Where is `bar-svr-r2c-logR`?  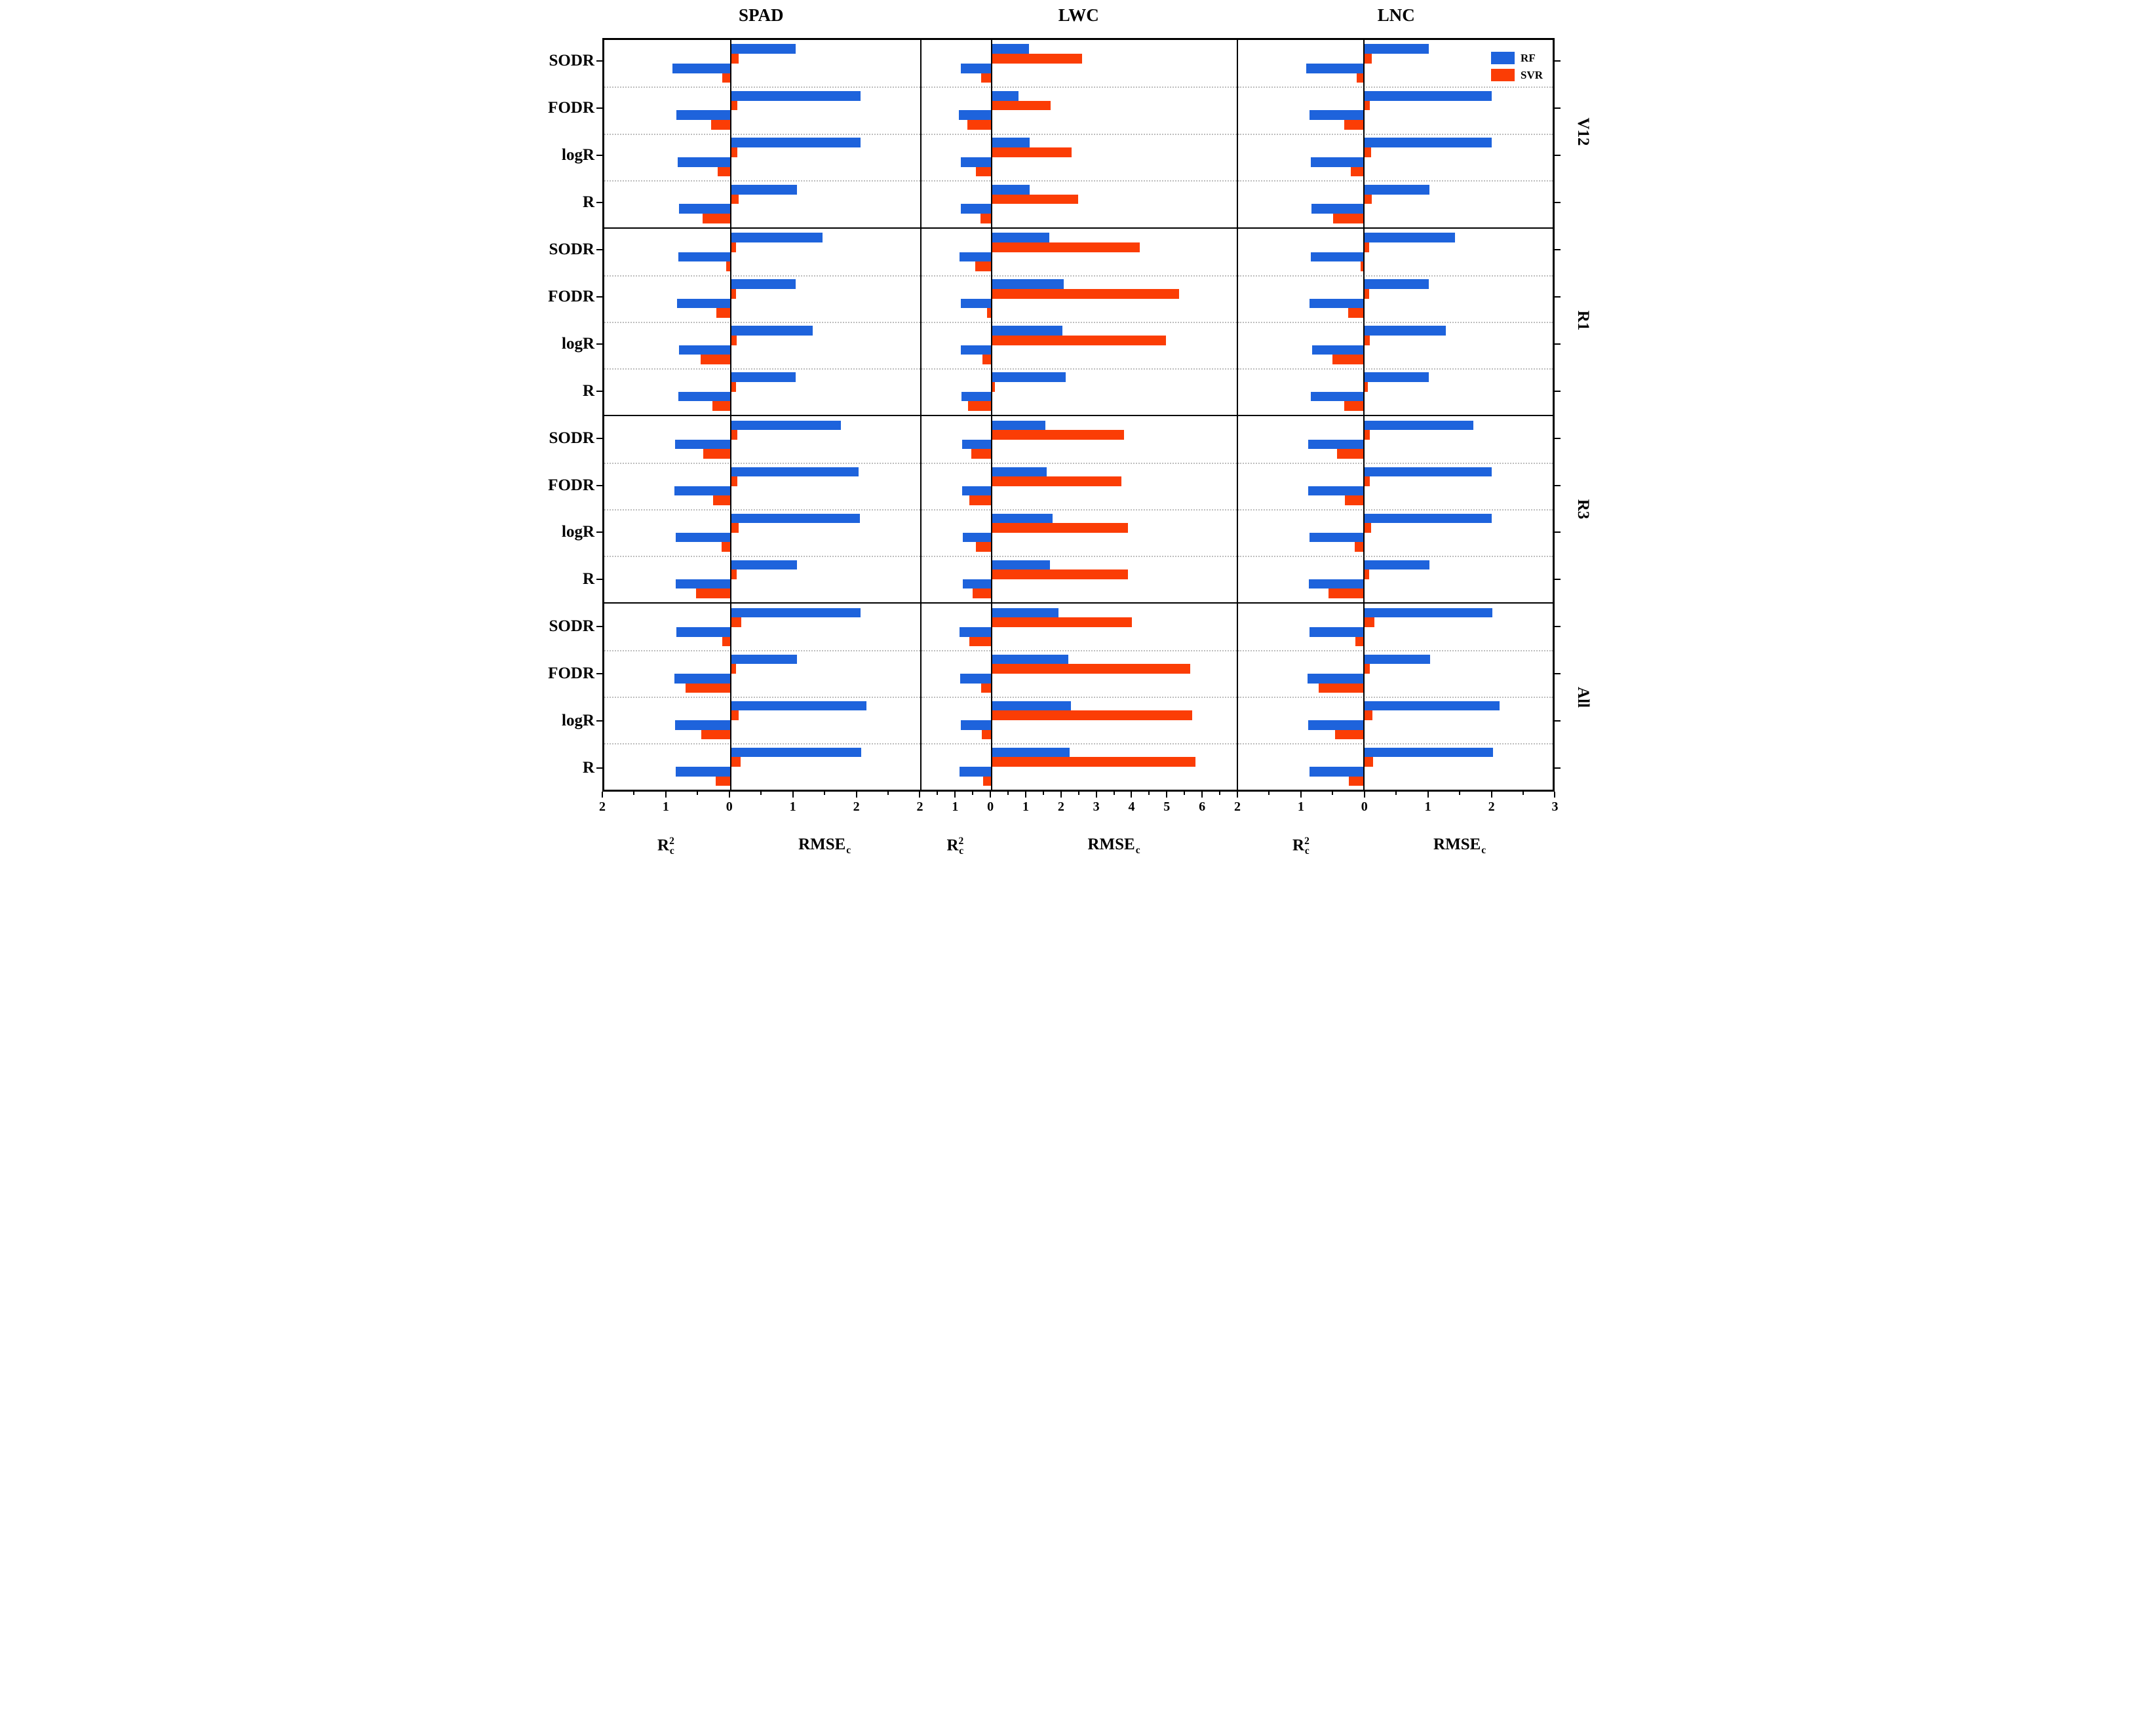
bar-svr-r2c-logR is located at coordinates (986, 734).